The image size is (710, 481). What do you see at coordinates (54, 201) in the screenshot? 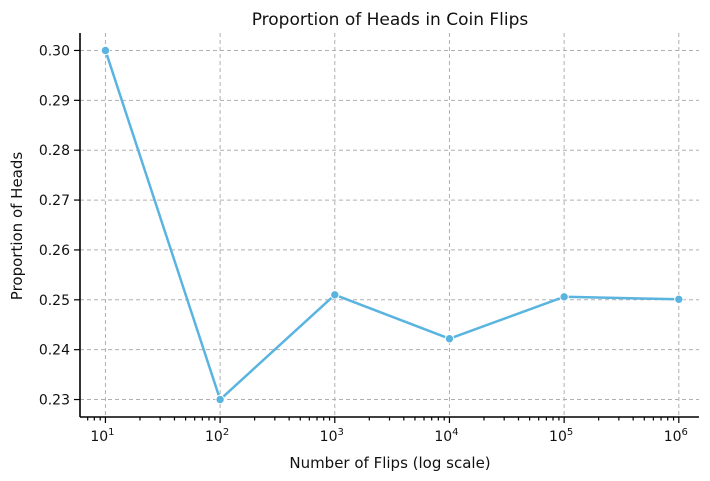
I see `y-tick-label: 0.27` at bounding box center [54, 201].